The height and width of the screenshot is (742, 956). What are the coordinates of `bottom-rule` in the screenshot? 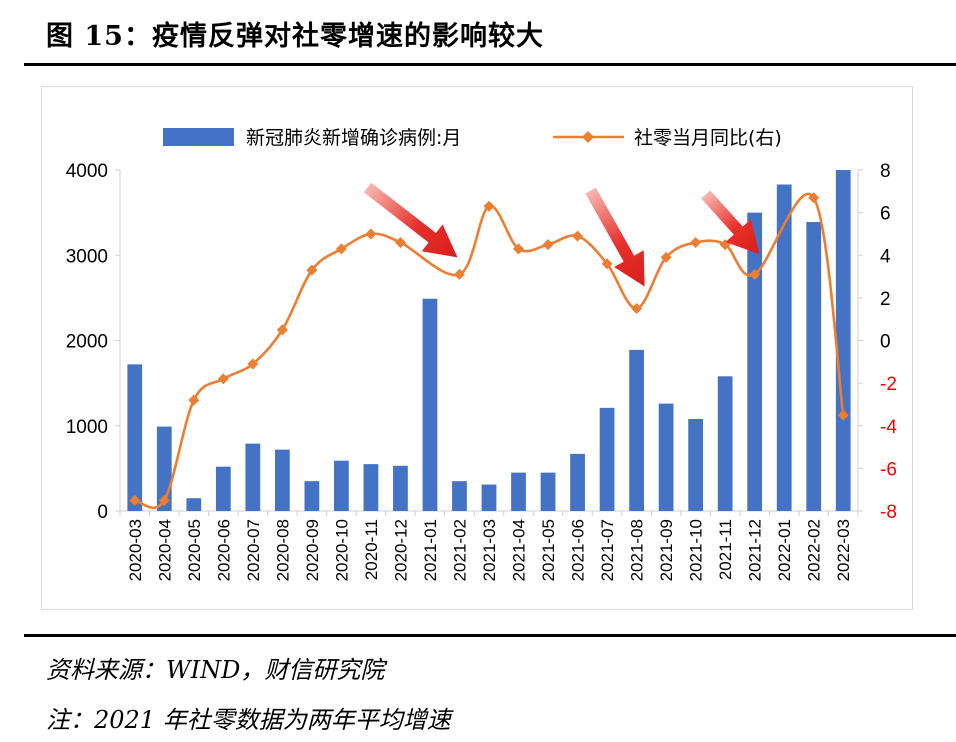 It's located at (490, 635).